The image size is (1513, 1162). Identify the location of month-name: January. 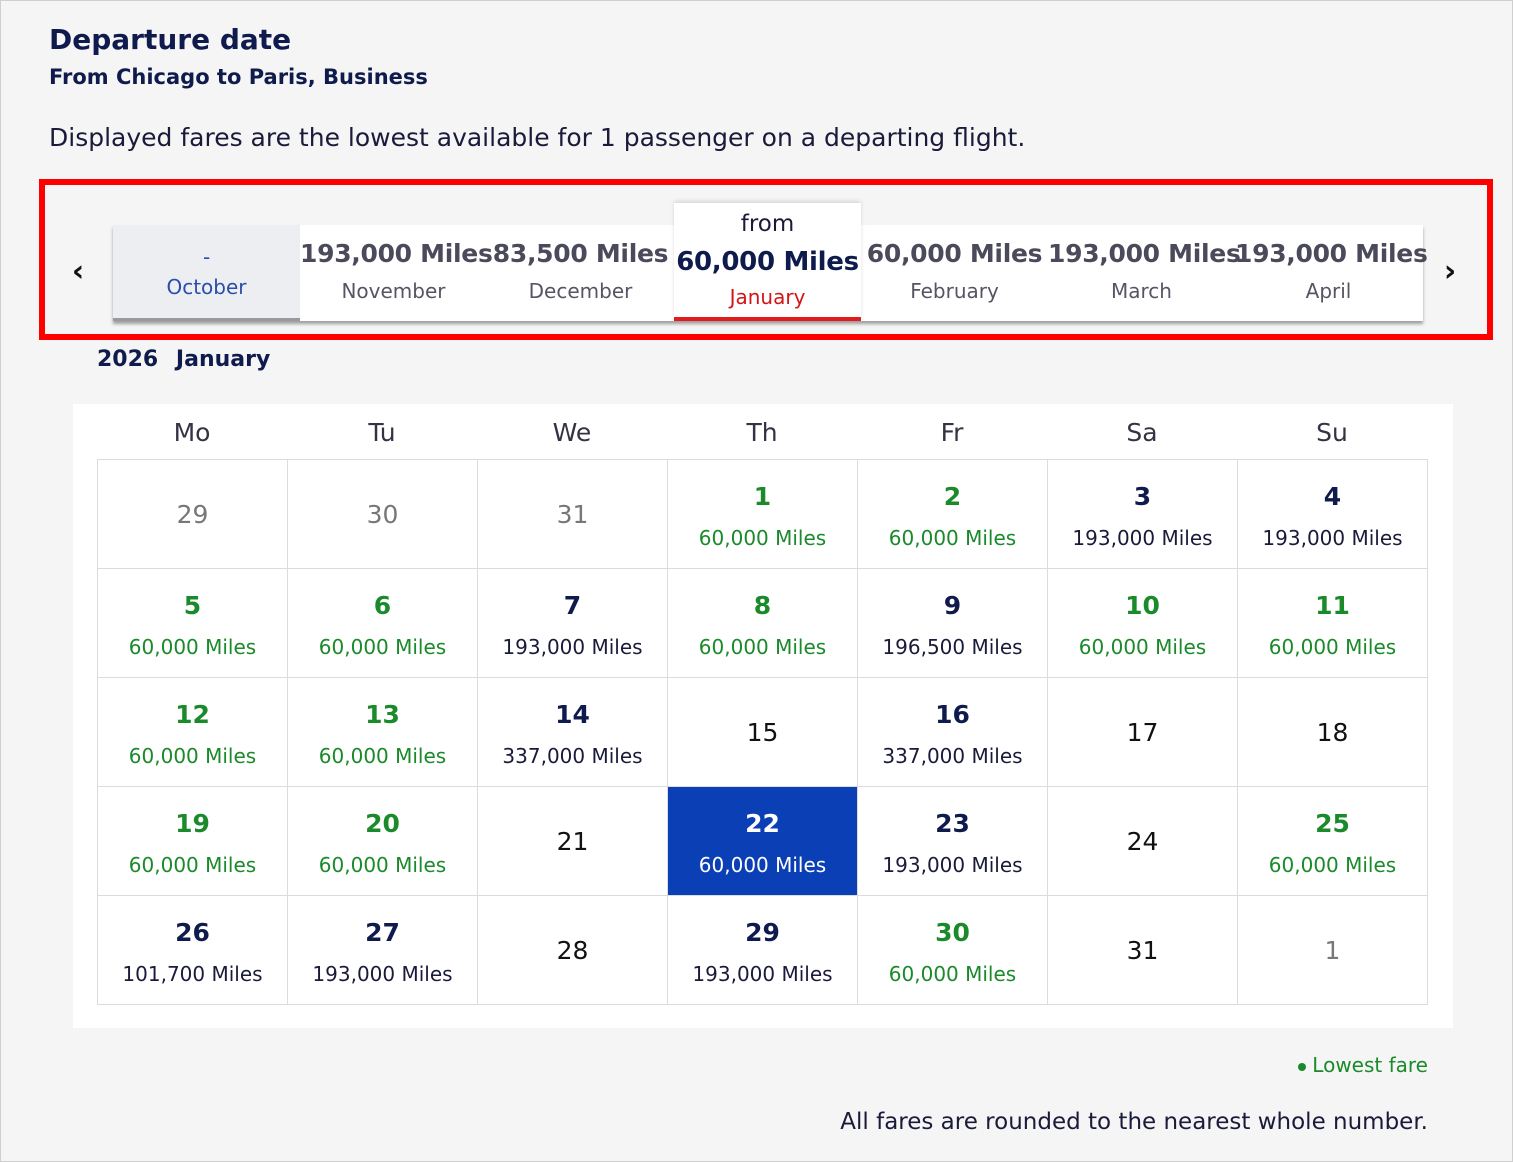
(767, 297).